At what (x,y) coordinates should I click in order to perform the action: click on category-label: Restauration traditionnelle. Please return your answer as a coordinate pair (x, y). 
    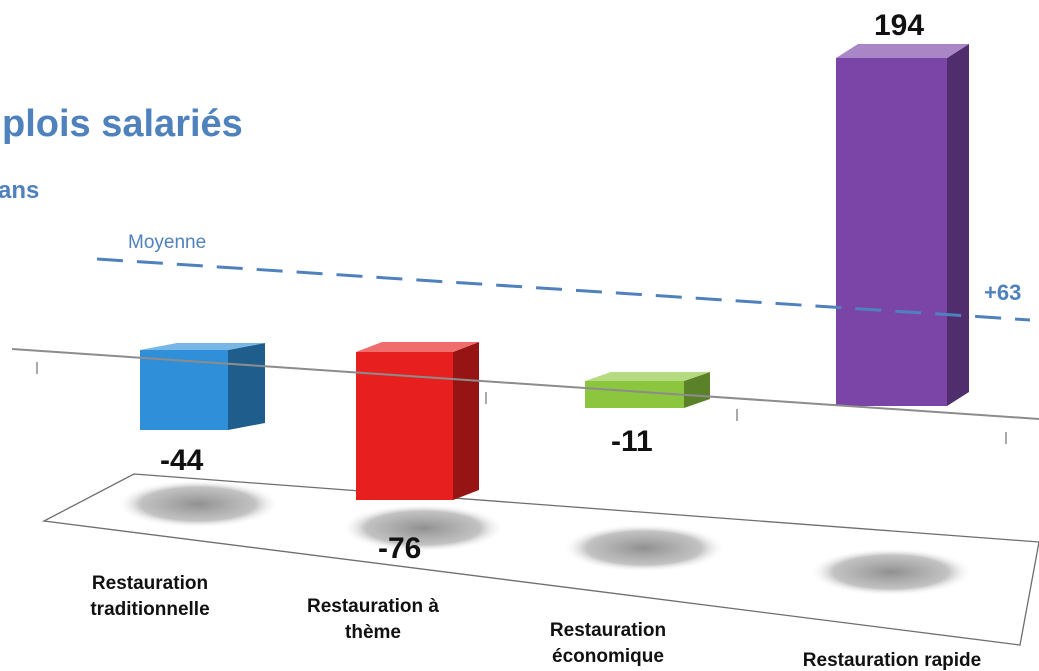
    Looking at the image, I should click on (149, 596).